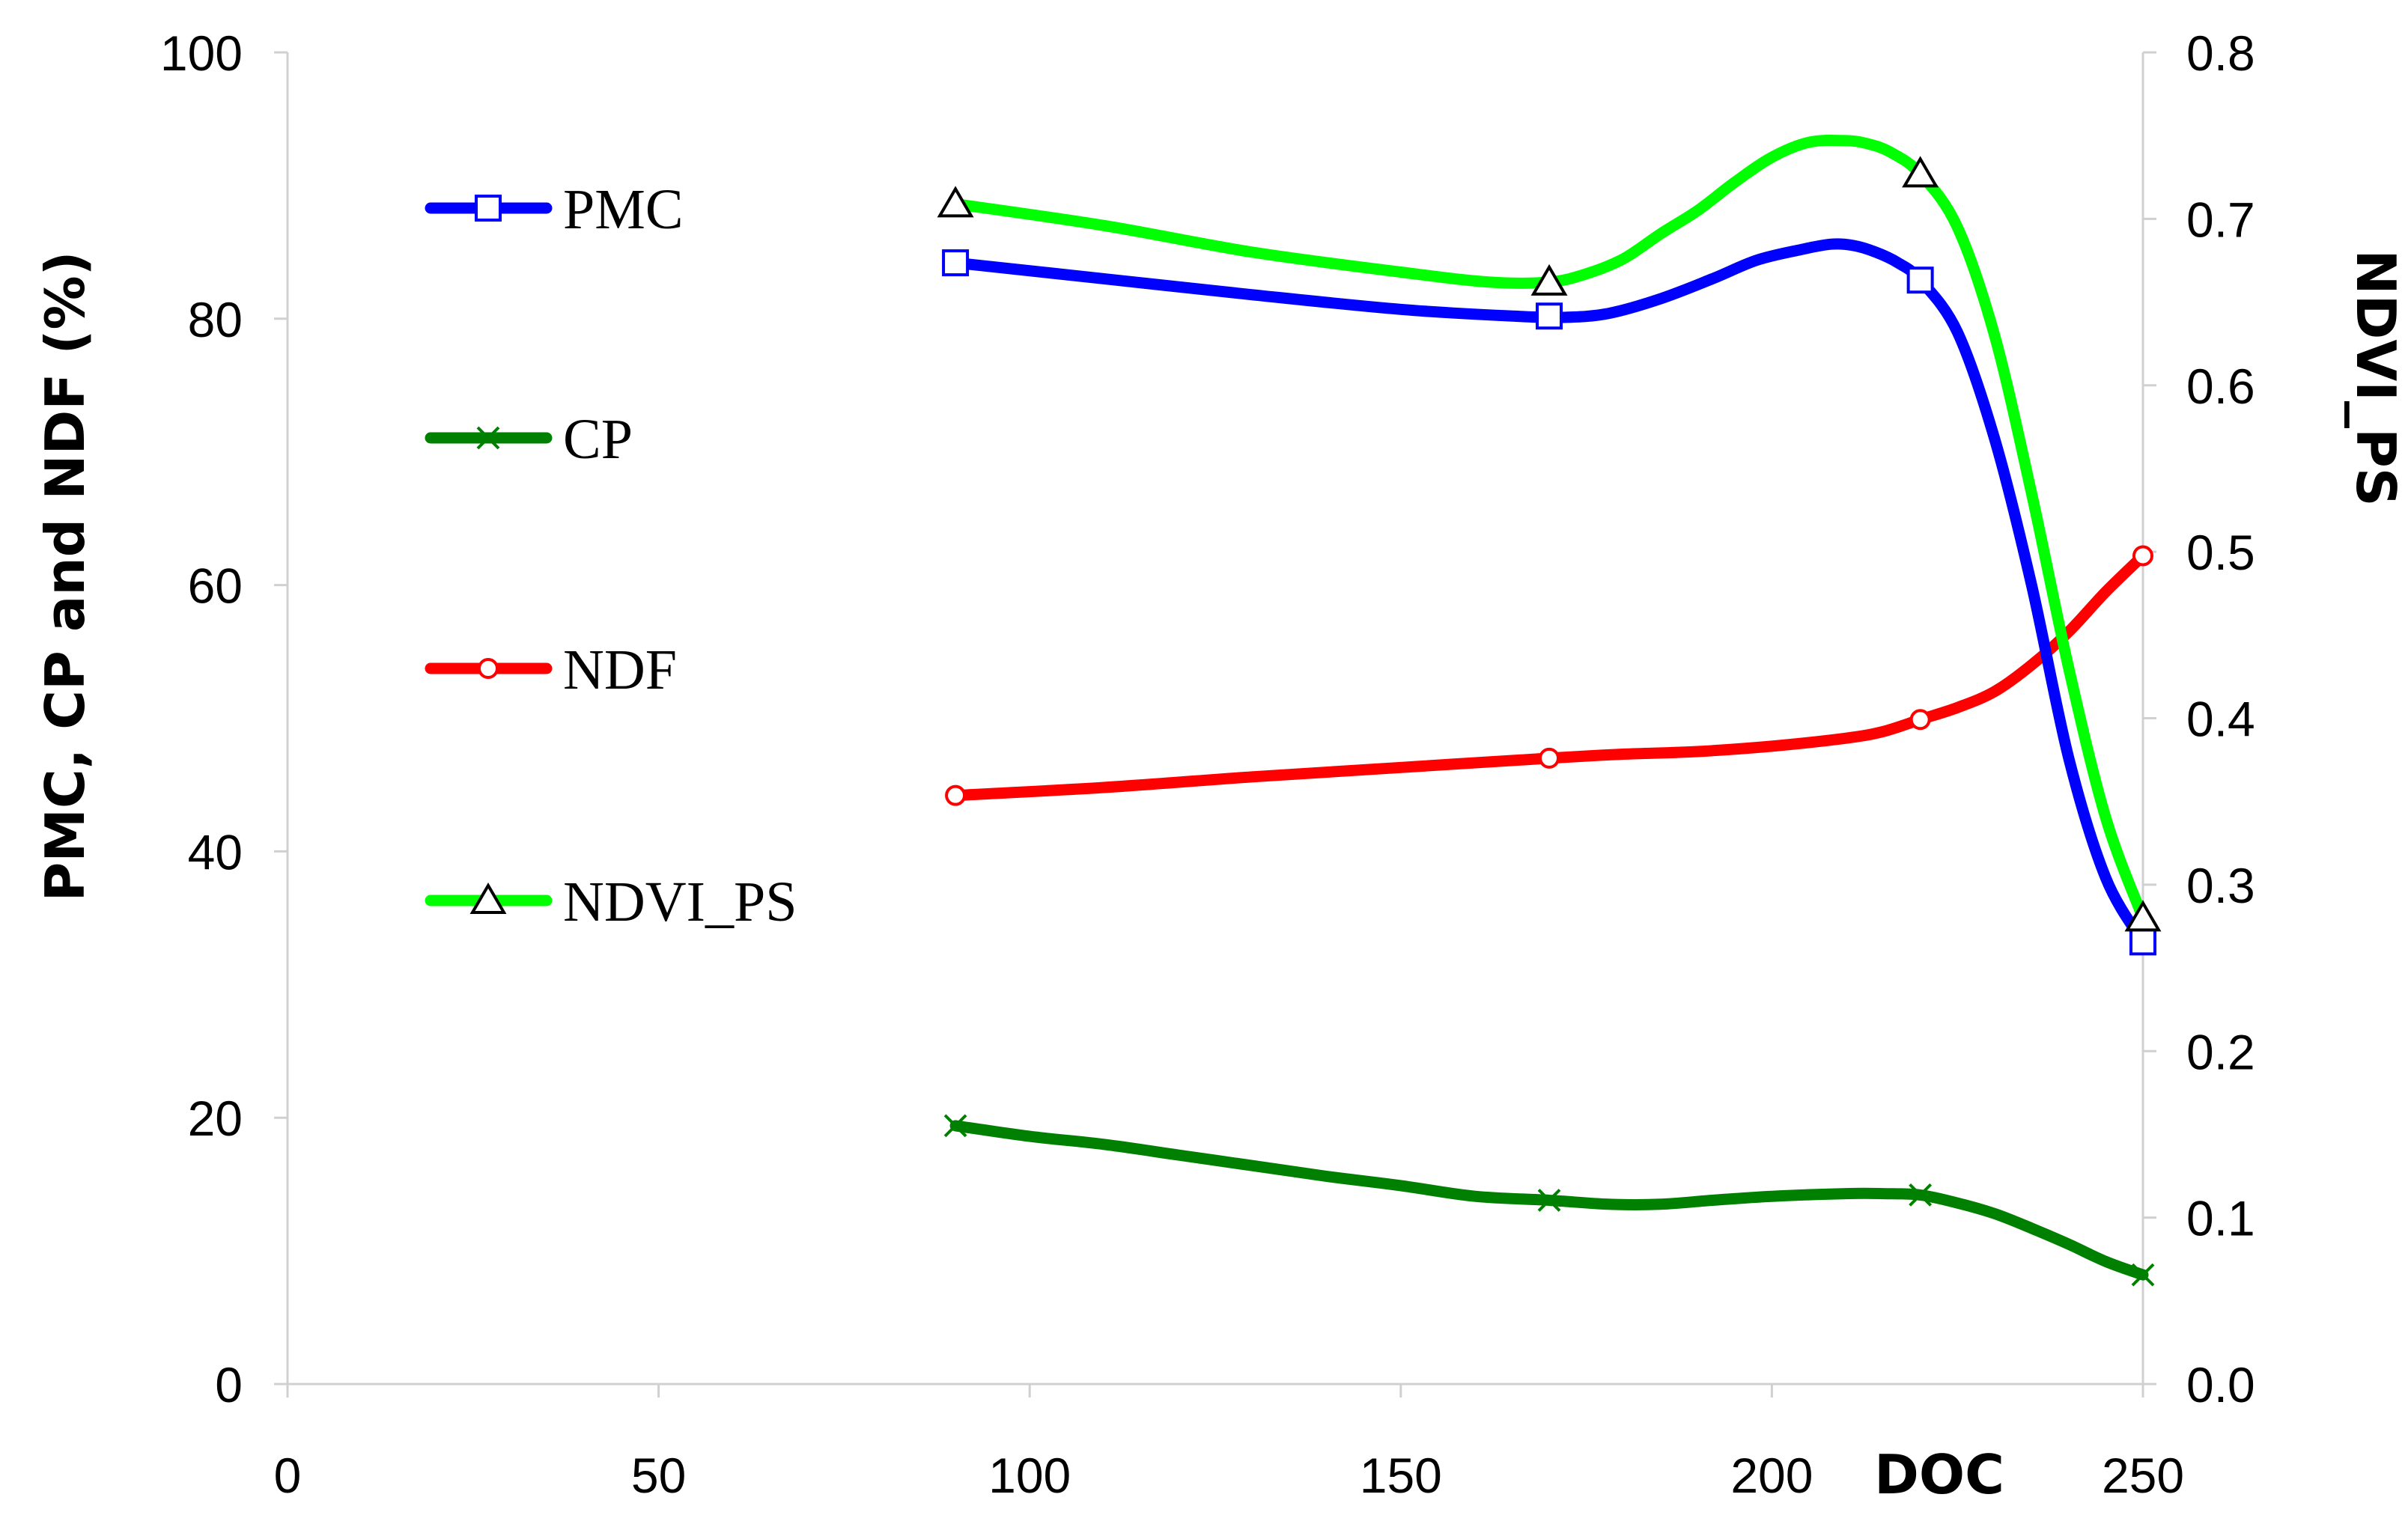 The height and width of the screenshot is (1536, 2408). What do you see at coordinates (2220, 885) in the screenshot?
I see `y-right-tick-label: 0.3` at bounding box center [2220, 885].